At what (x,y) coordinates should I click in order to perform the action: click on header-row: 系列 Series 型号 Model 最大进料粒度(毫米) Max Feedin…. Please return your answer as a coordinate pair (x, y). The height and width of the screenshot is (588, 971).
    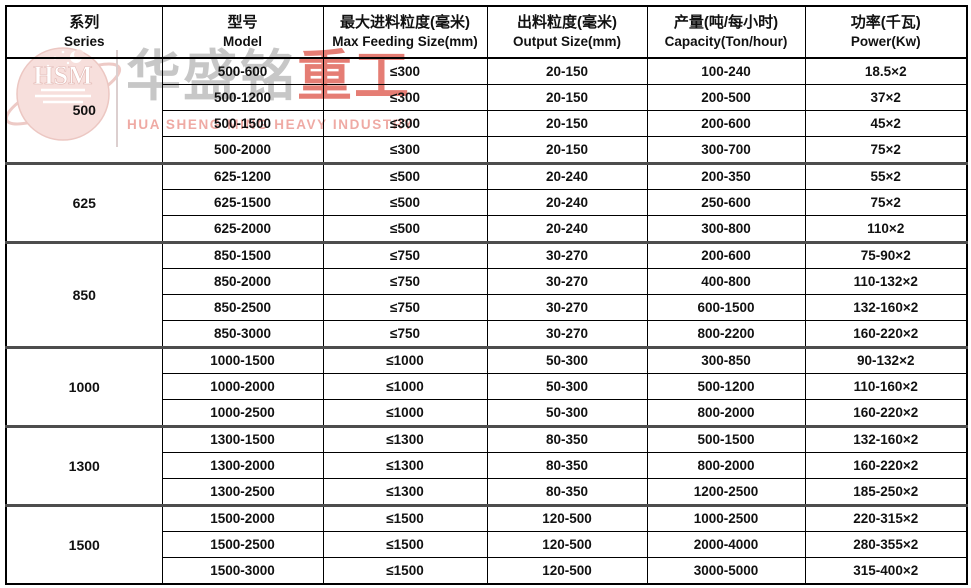
    Looking at the image, I should click on (486, 32).